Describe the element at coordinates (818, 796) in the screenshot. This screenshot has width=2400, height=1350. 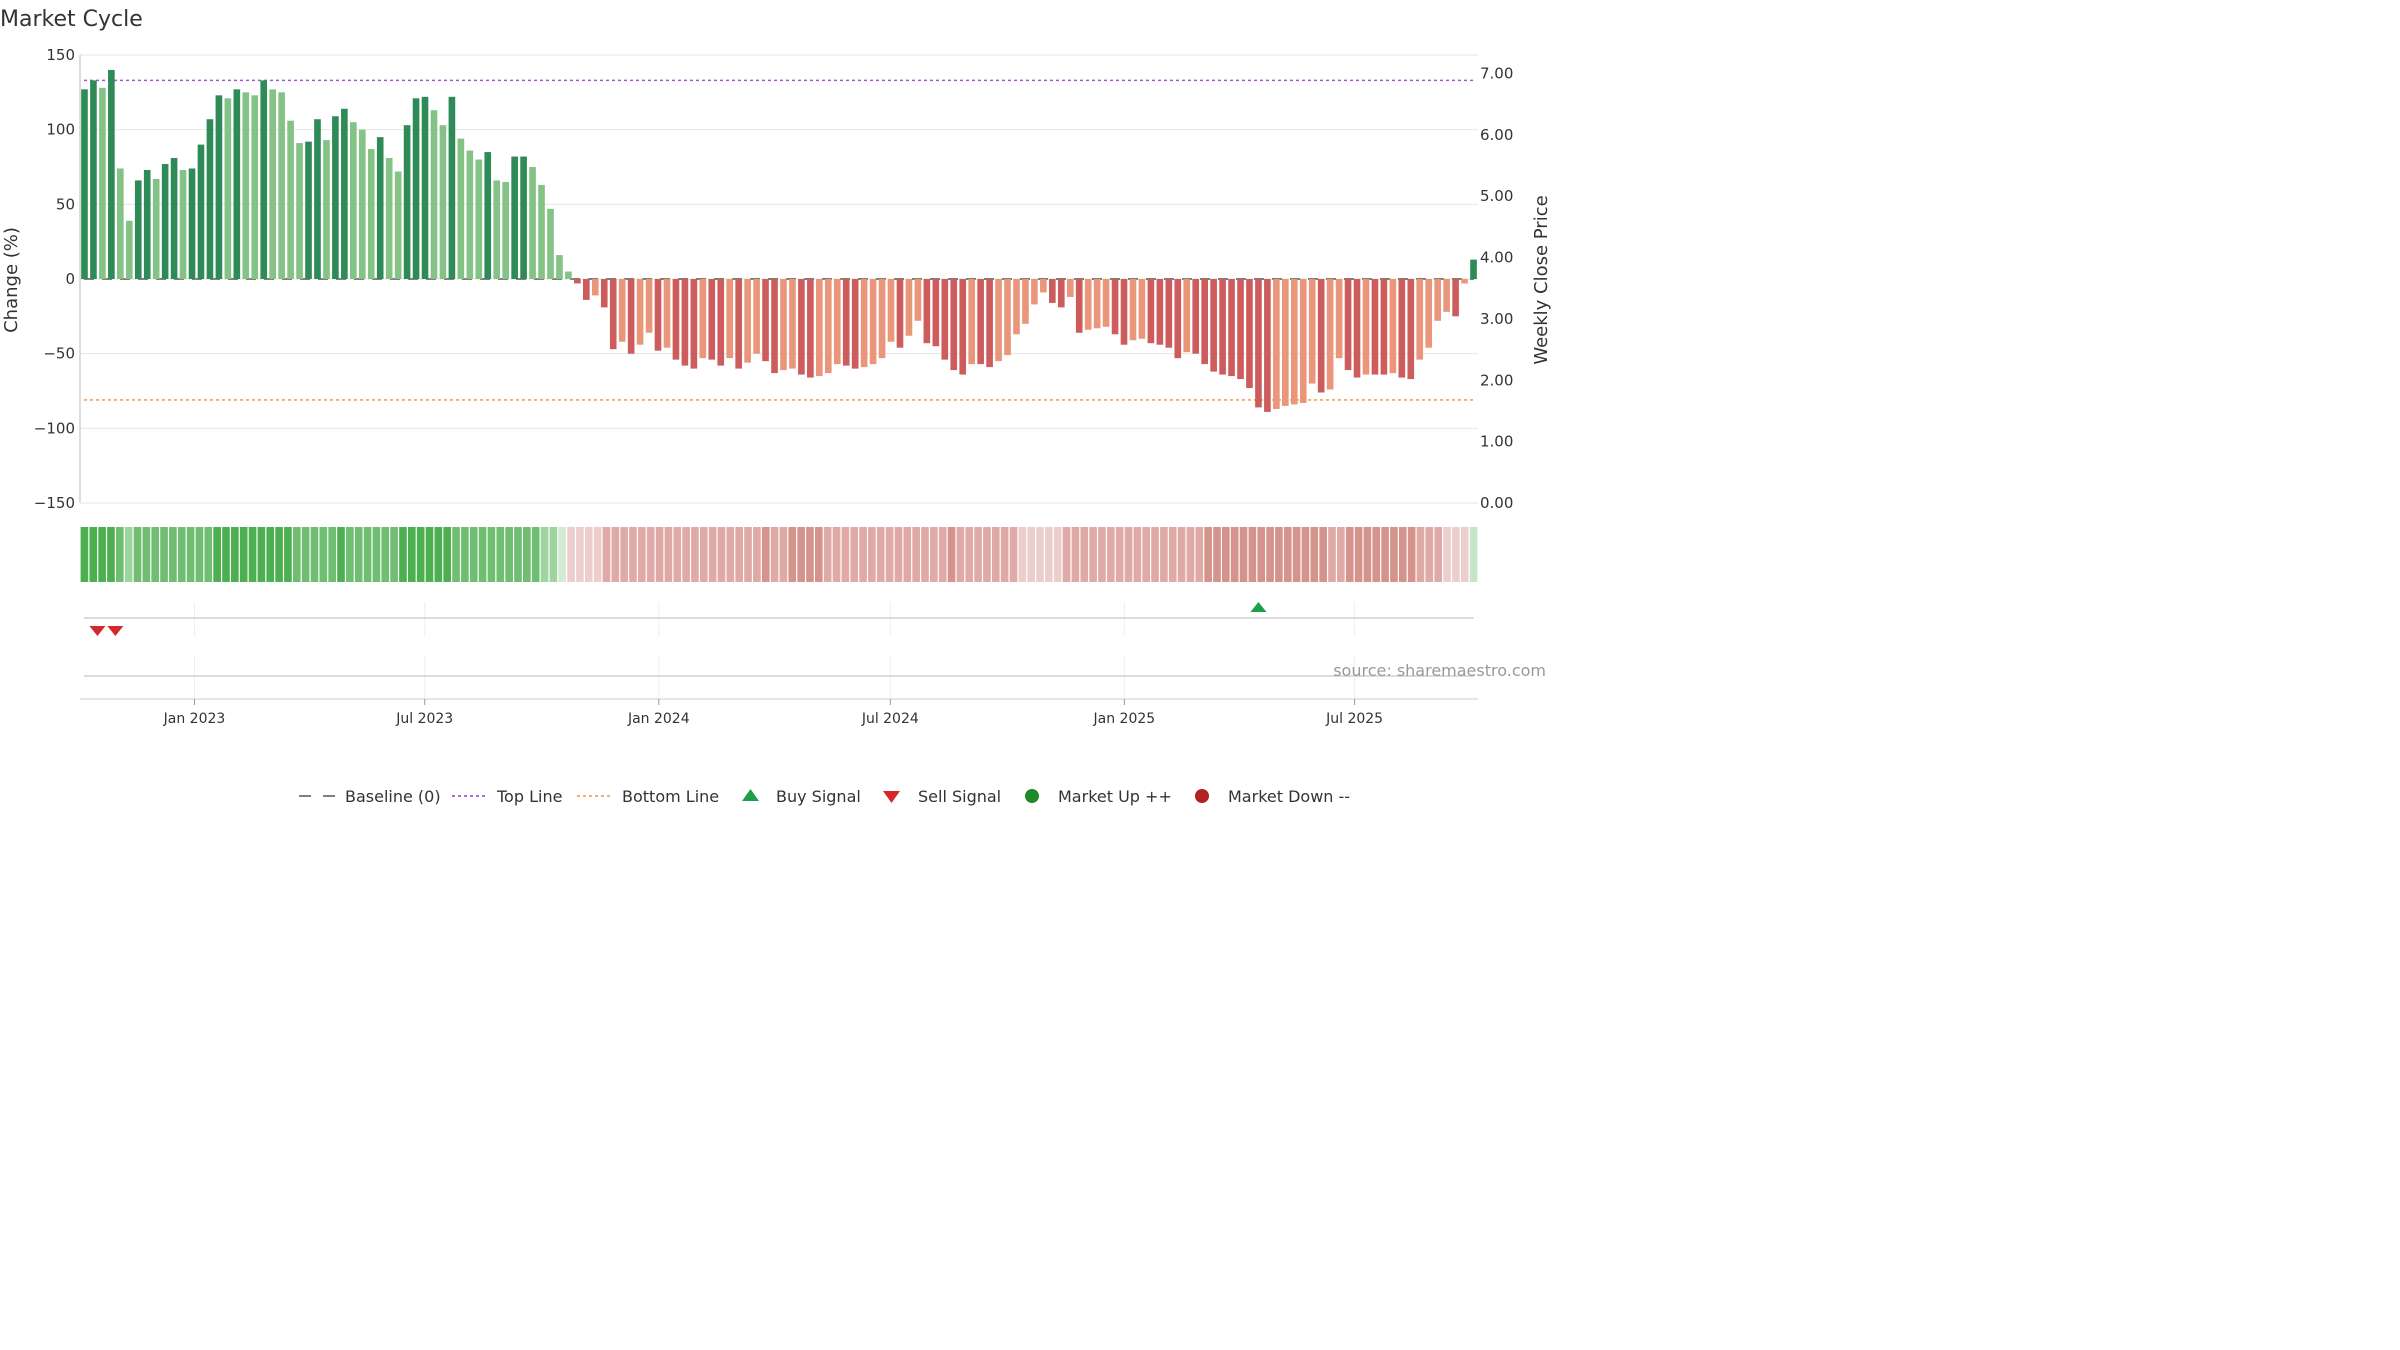
I see `legend-label: Buy Signal` at that location.